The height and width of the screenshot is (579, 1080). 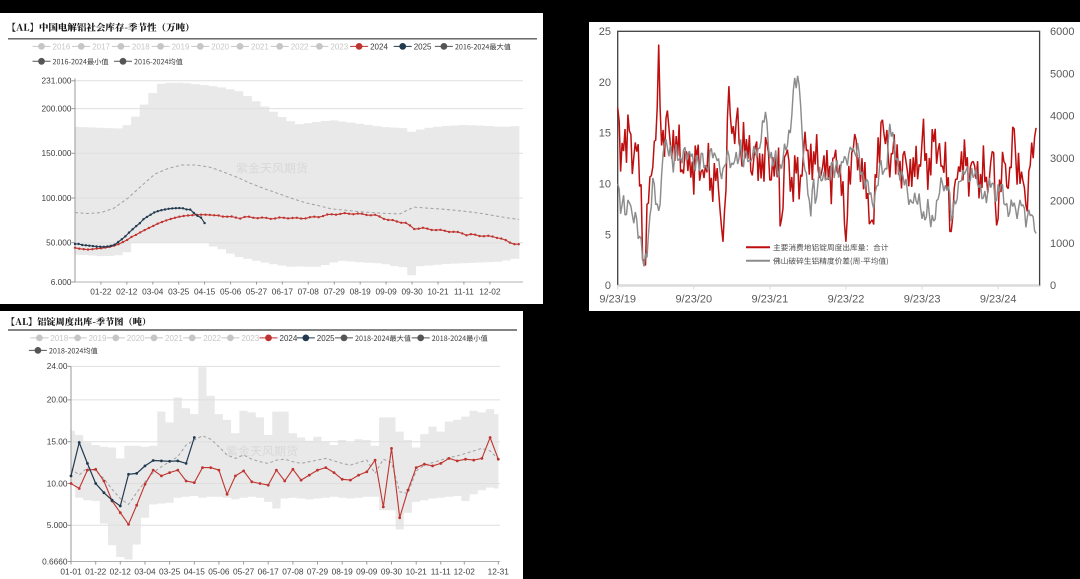 What do you see at coordinates (57, 400) in the screenshot?
I see `svg-text: 20.00` at bounding box center [57, 400].